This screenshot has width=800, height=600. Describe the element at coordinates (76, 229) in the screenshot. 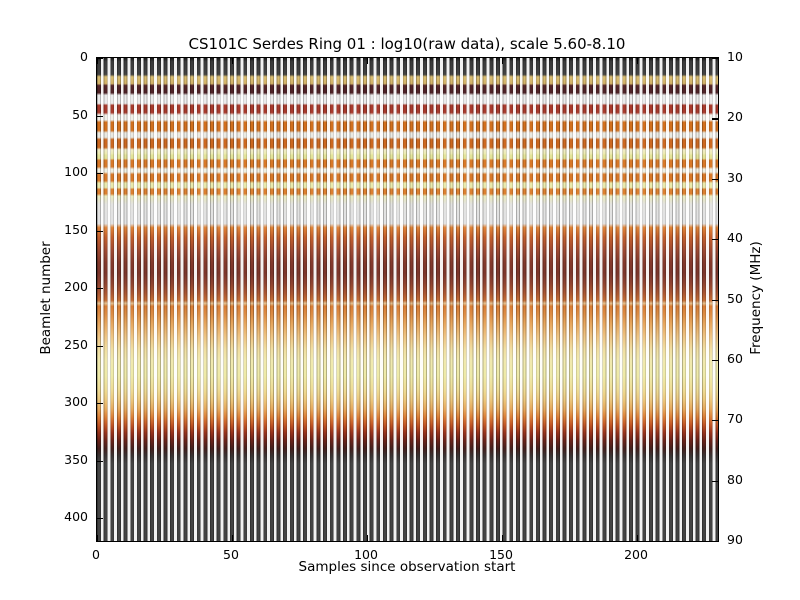

I see `y-left-tick-label: 150` at that location.